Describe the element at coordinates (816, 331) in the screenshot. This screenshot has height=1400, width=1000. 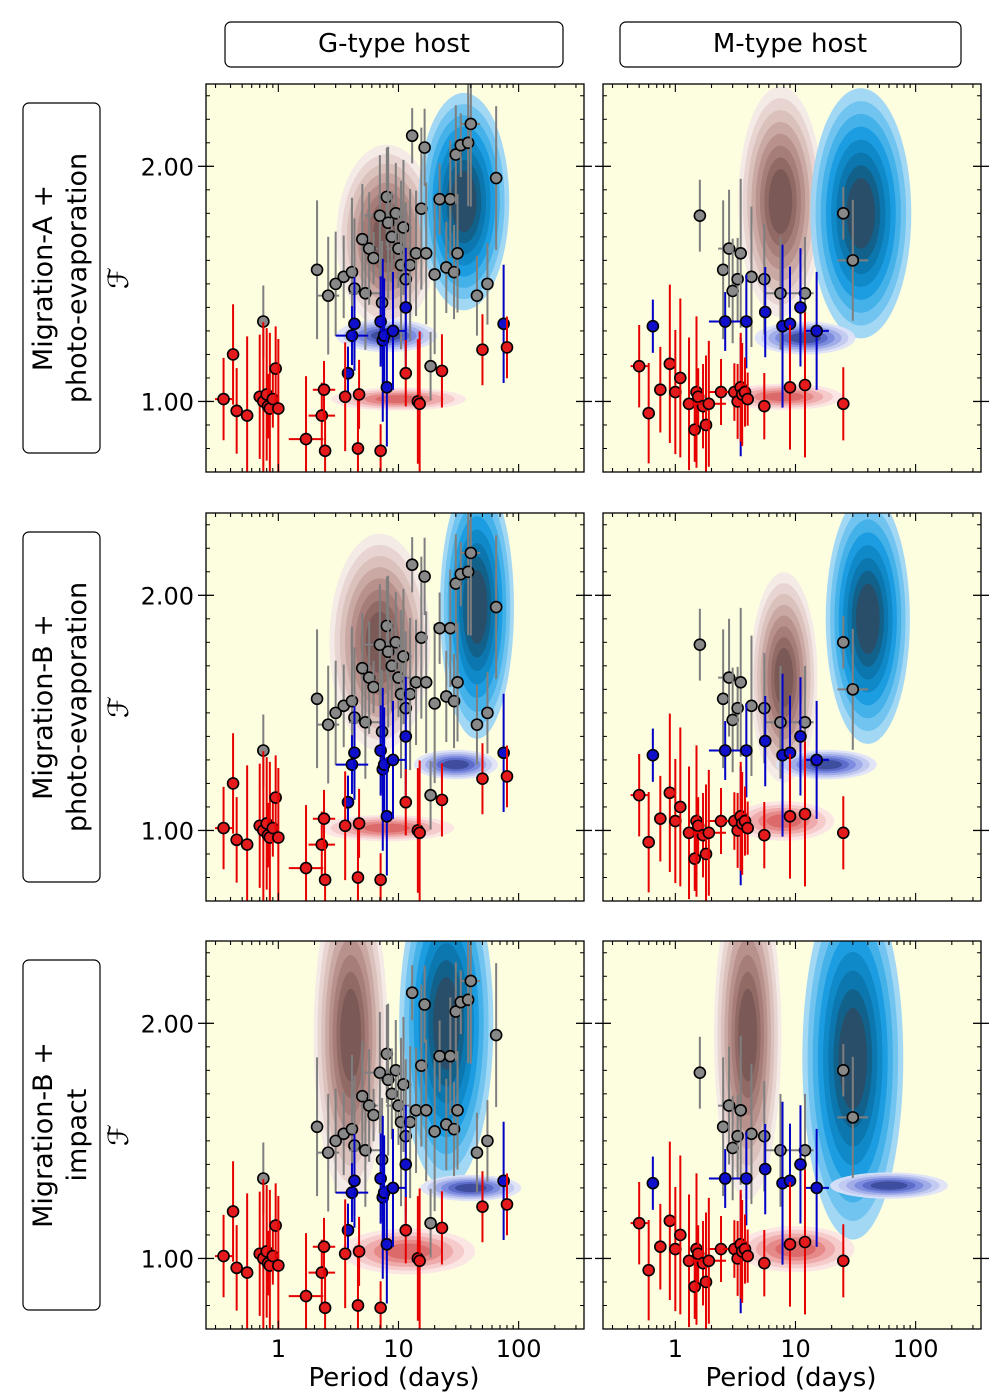
I see `panel-1-m-blue-point` at that location.